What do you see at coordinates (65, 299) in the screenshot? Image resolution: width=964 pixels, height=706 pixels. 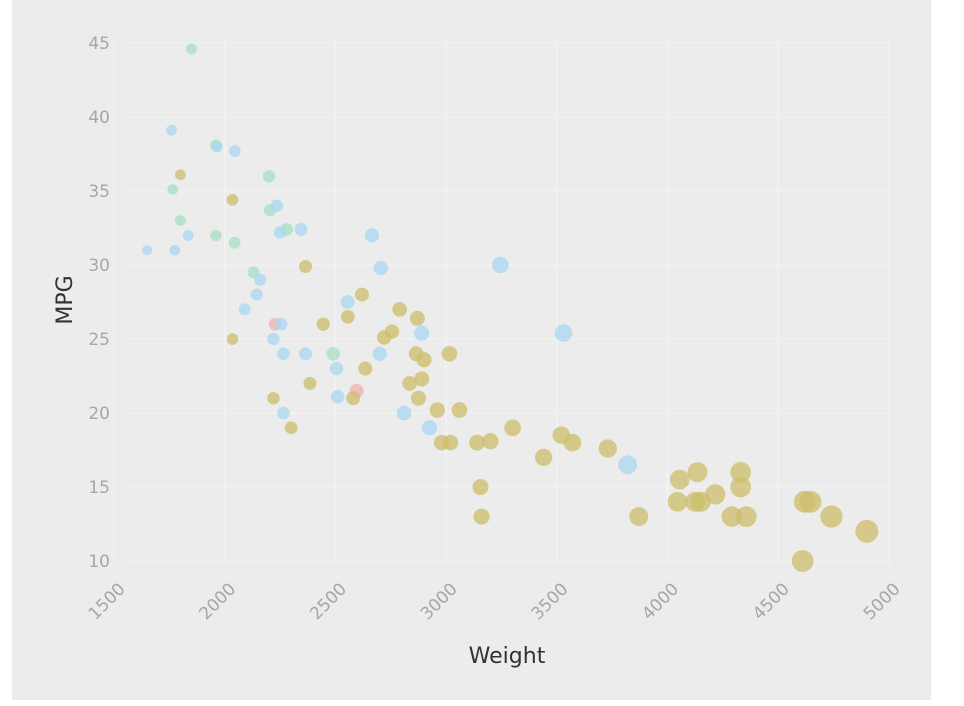 I see `y-axis-title: MPG` at bounding box center [65, 299].